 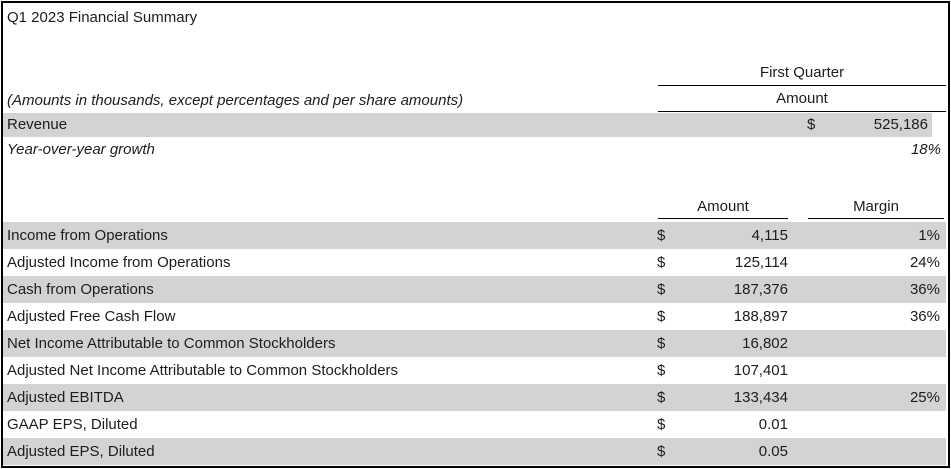 I want to click on table-row-cash-from-operations: Cash from Operations $ 187,376 36%, so click(x=474, y=289).